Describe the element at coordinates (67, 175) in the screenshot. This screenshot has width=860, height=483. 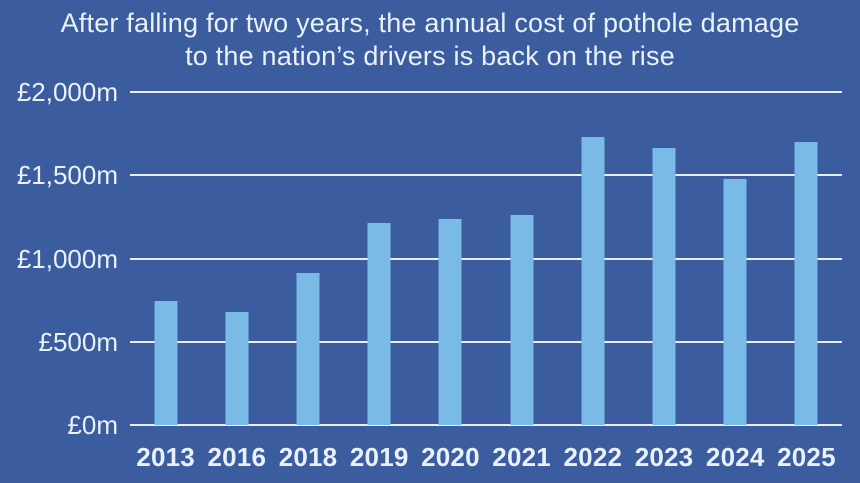
I see `y-axis-tick-label: £1,500m` at that location.